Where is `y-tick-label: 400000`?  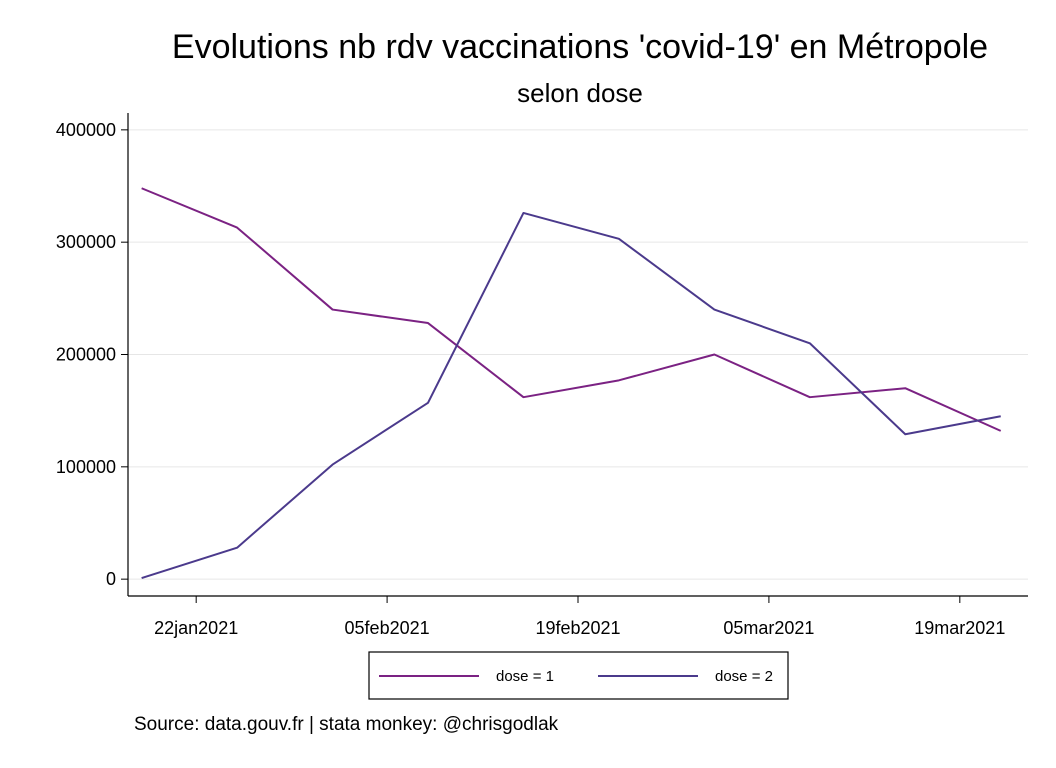 y-tick-label: 400000 is located at coordinates (86, 130).